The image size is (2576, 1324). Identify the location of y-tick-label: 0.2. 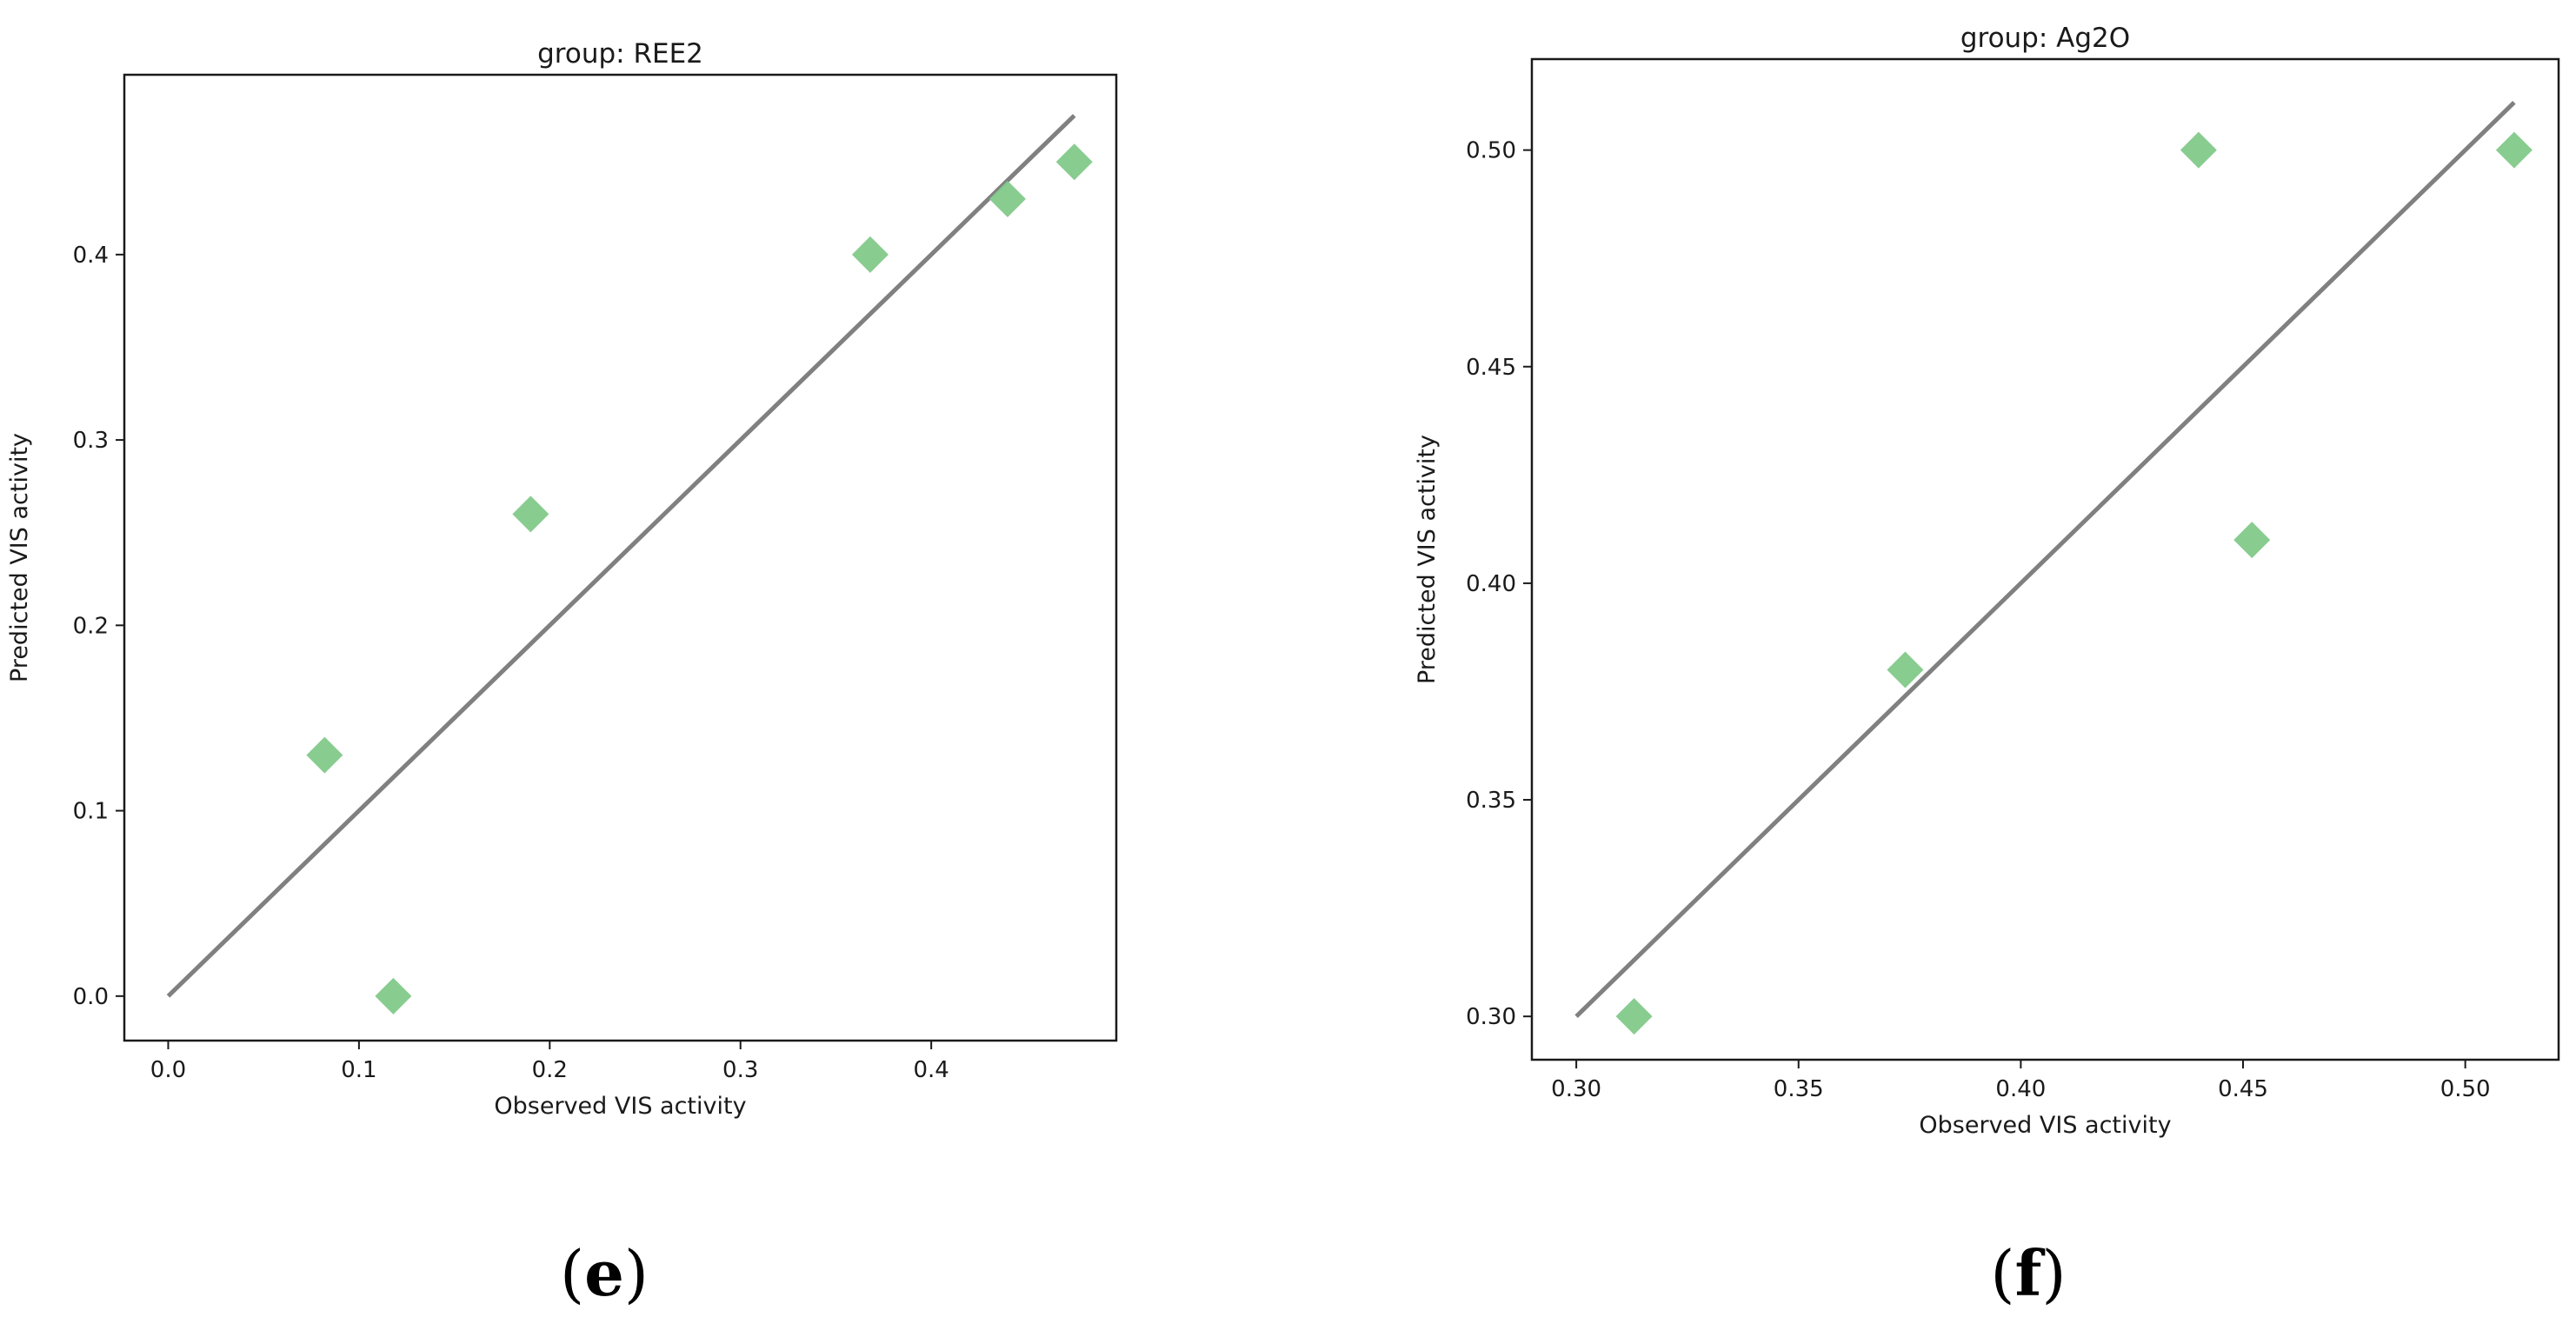
(91, 626).